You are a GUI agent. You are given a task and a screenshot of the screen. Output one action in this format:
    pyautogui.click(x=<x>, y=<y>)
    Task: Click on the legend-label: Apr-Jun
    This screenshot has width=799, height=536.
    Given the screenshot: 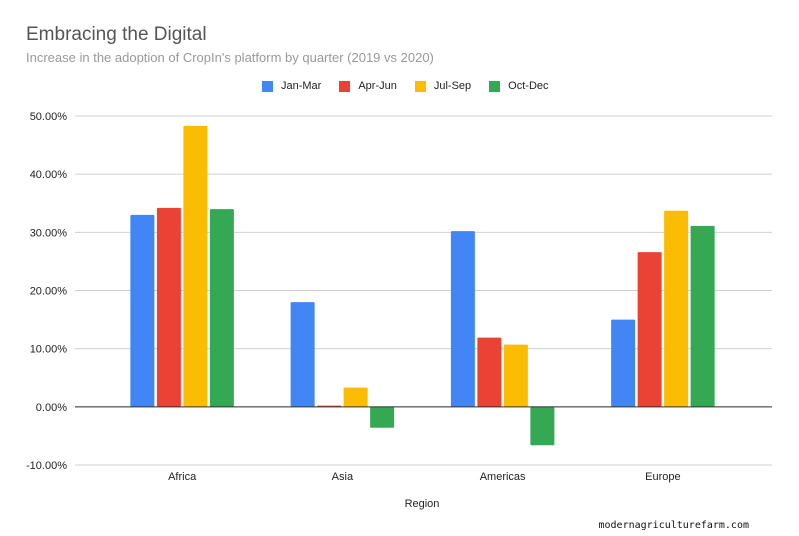 What is the action you would take?
    pyautogui.click(x=377, y=86)
    